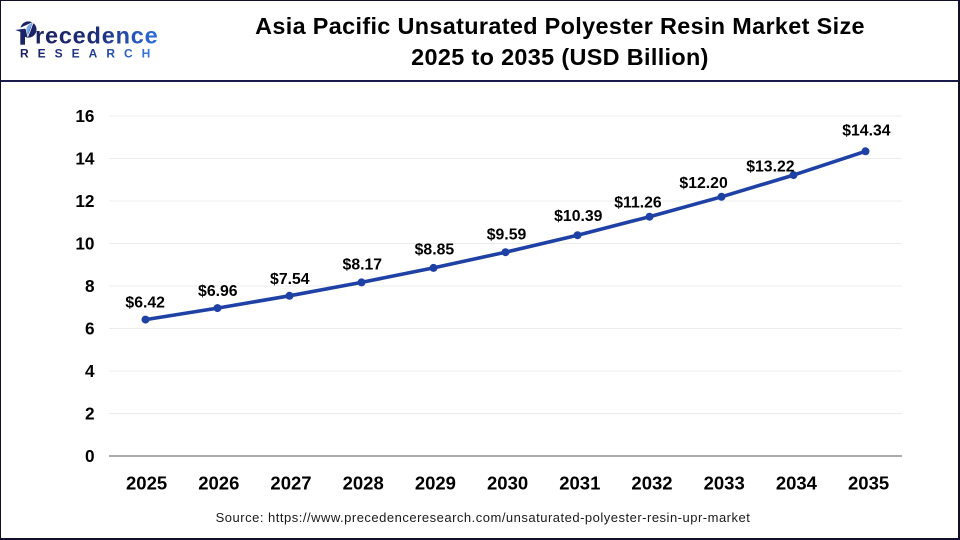  Describe the element at coordinates (146, 483) in the screenshot. I see `svg-text: 2025` at that location.